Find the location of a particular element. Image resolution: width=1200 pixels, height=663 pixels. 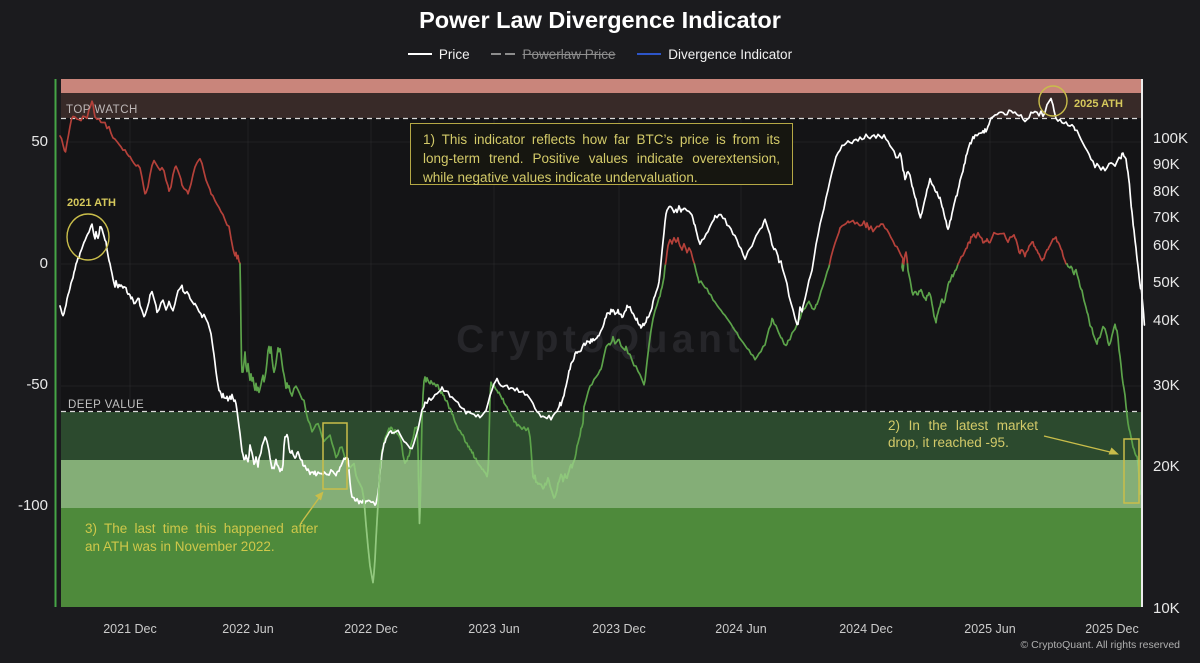

svg-text: CryptoQuant is located at coordinates (600, 339).